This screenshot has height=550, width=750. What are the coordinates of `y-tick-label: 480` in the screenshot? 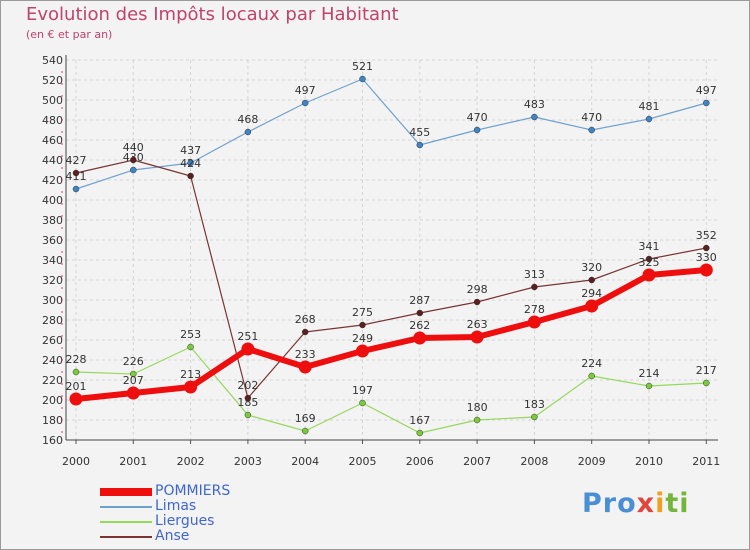 It's located at (52, 120).